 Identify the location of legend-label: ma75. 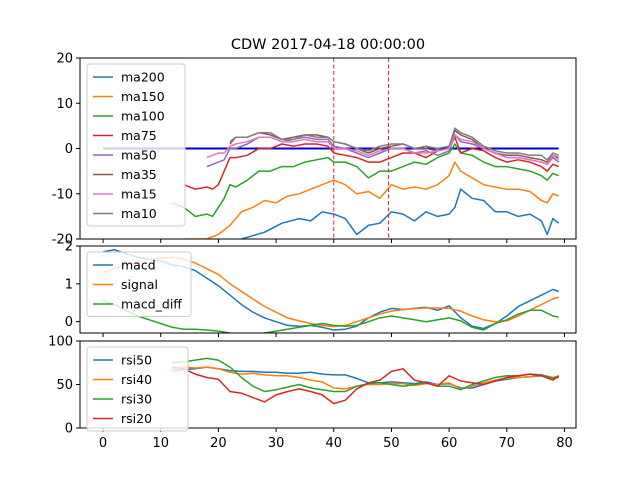
(139, 135).